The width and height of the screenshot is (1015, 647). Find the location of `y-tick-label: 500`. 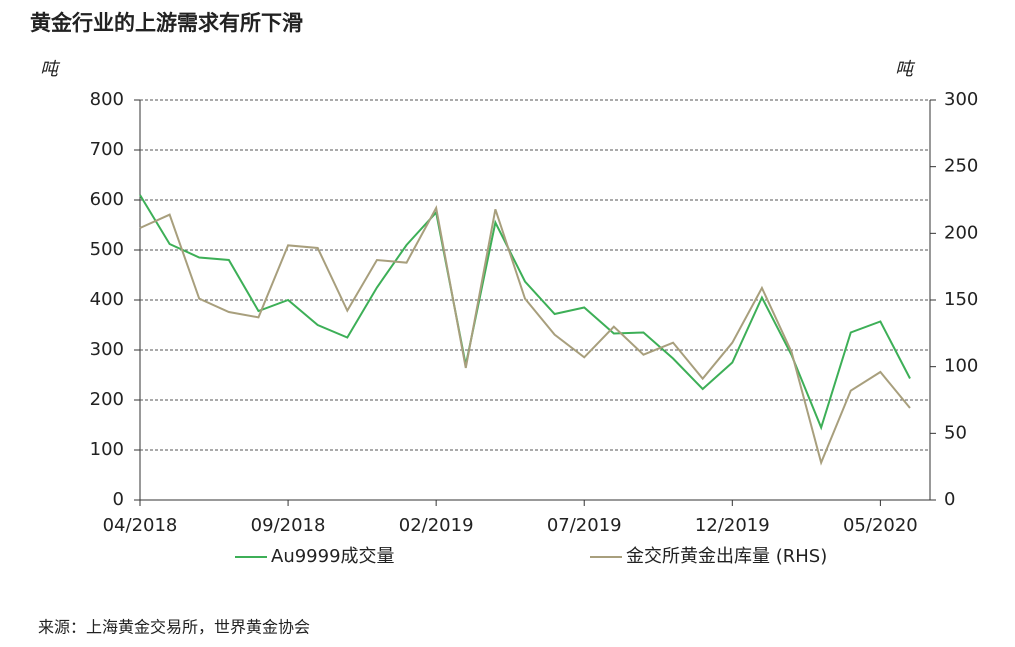

y-tick-label: 500 is located at coordinates (107, 249).